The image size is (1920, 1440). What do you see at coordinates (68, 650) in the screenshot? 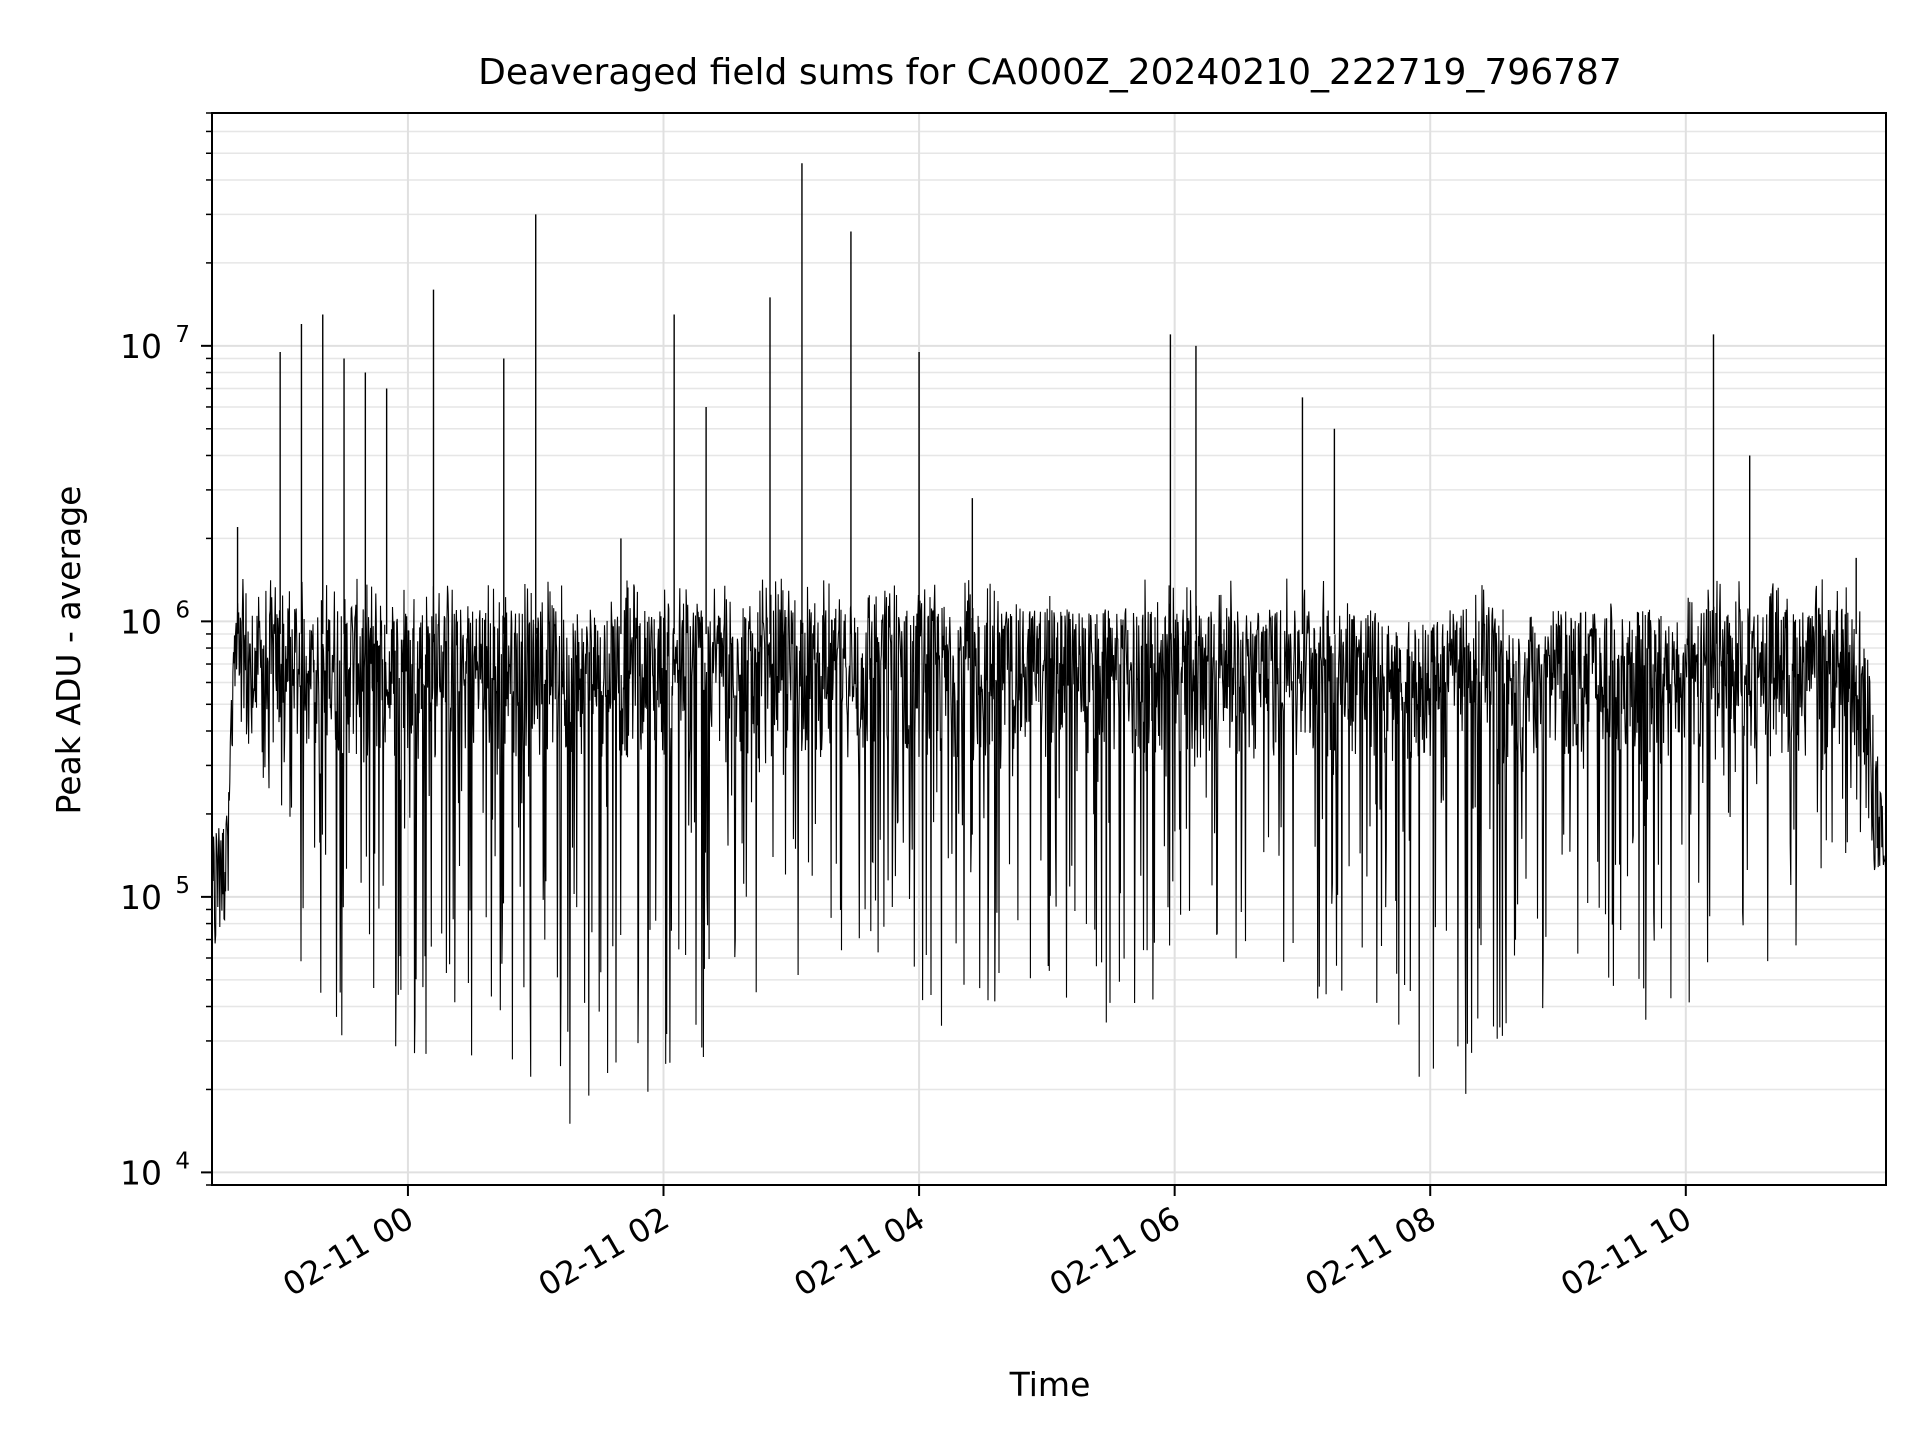
I see `y-axis-label: Peak ADU - average` at bounding box center [68, 650].